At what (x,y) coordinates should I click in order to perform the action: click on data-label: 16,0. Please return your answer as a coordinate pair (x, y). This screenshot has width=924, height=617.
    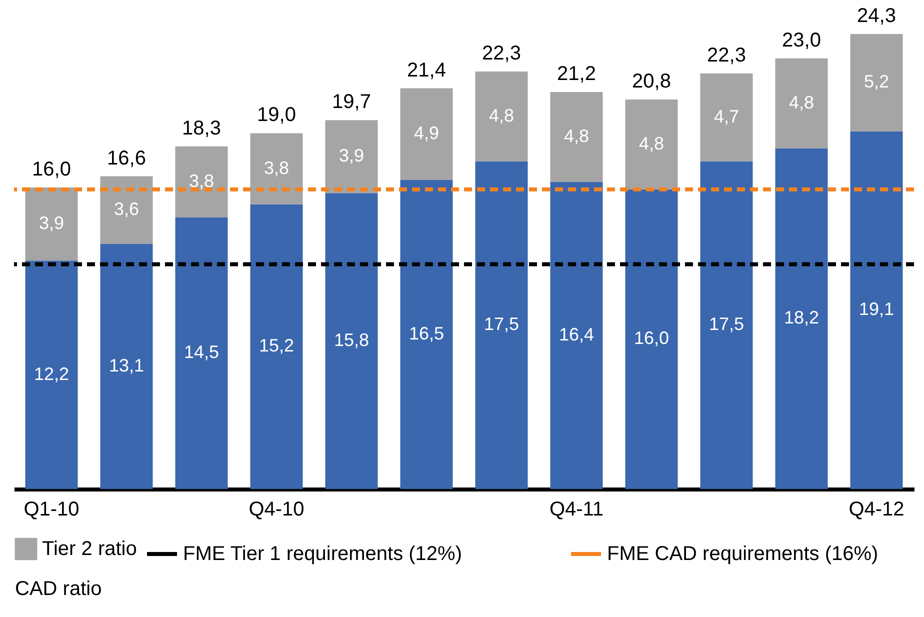
    Looking at the image, I should click on (652, 338).